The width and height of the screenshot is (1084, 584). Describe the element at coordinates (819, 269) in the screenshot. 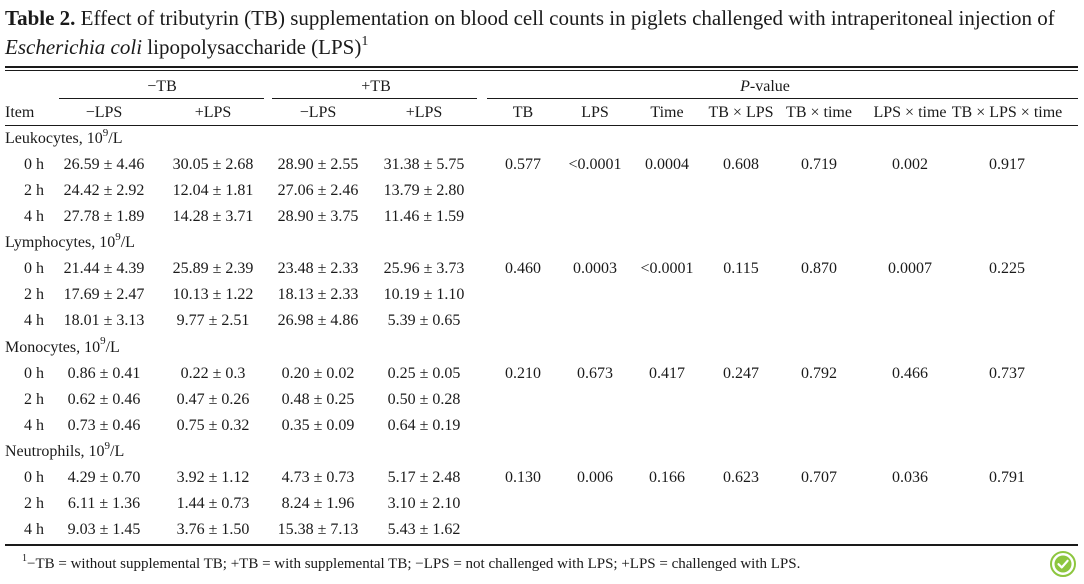

I see `table-cell-pvalue: 0.870` at that location.